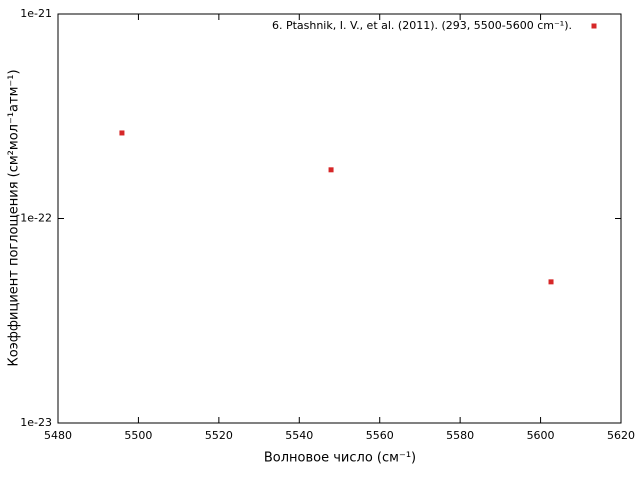  Describe the element at coordinates (621, 435) in the screenshot. I see `x-tick-label: 5620` at that location.